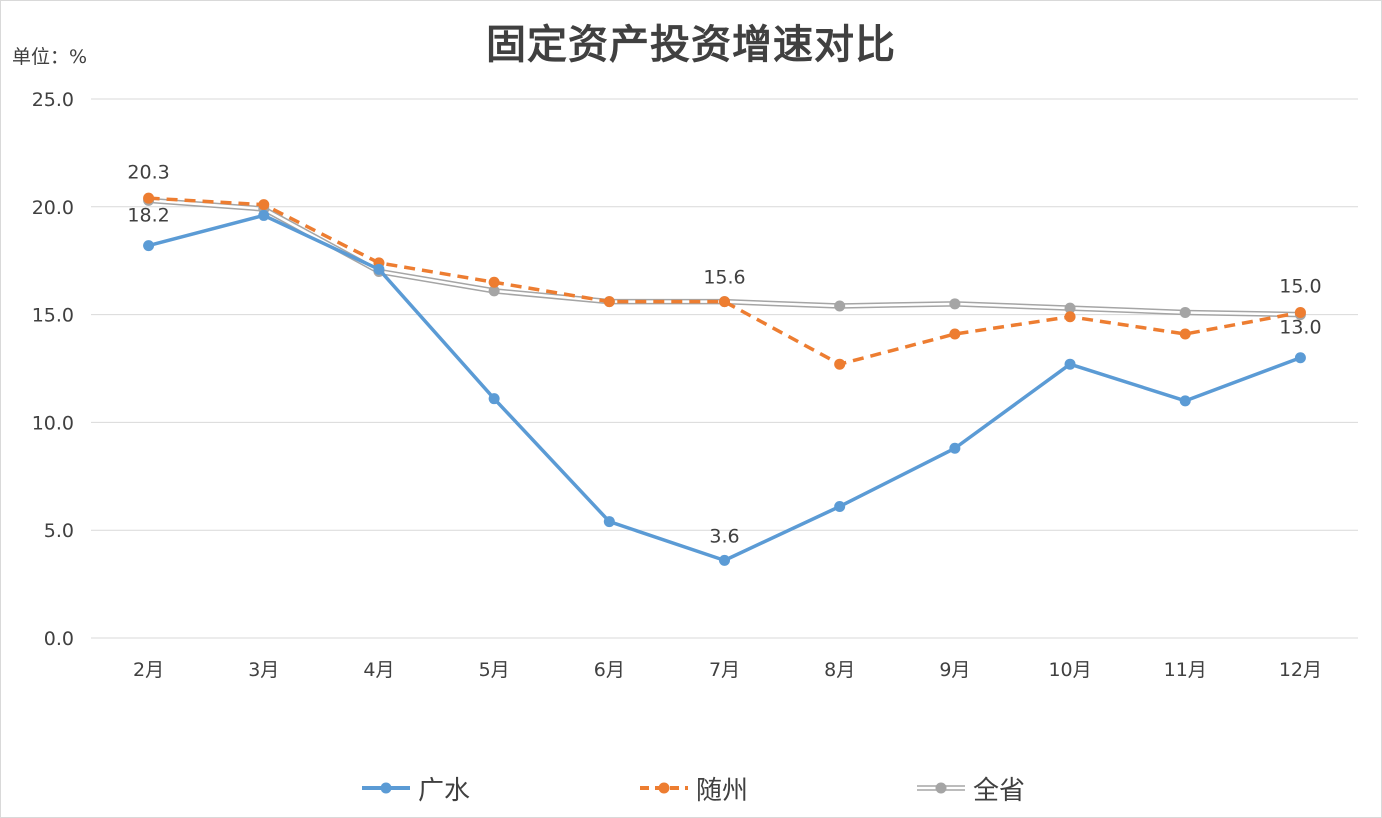 This screenshot has height=818, width=1382. What do you see at coordinates (722, 790) in the screenshot?
I see `legend-label-suizhou: 随州` at bounding box center [722, 790].